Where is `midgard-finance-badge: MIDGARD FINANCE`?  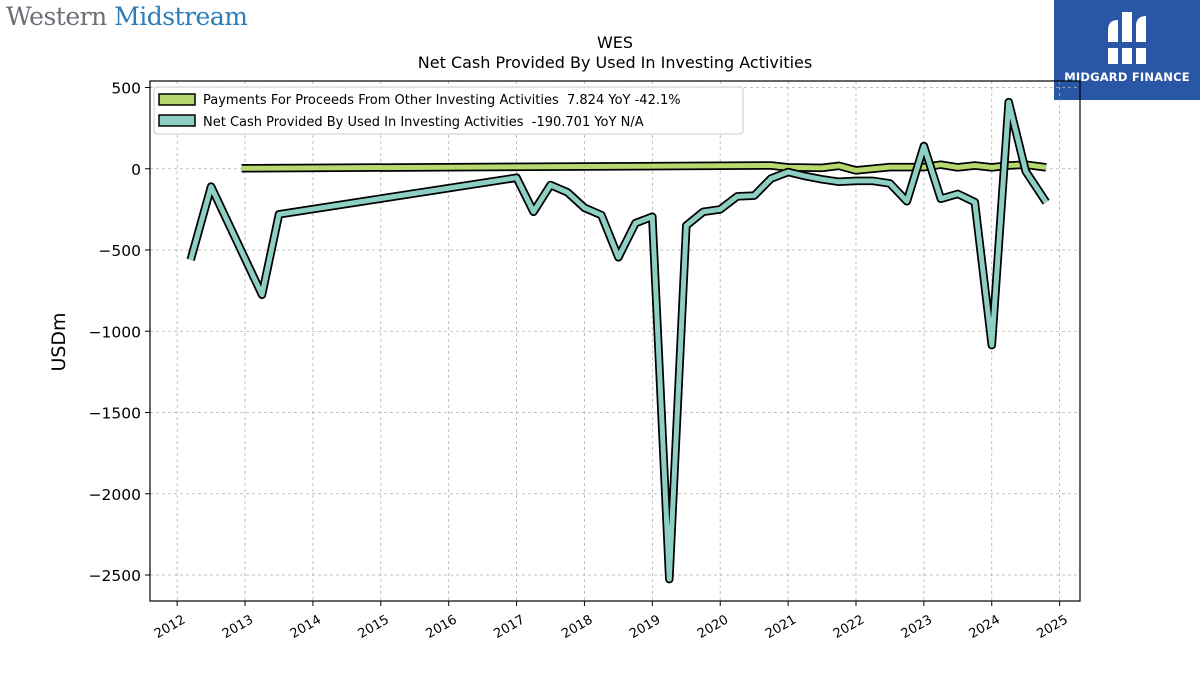
midgard-finance-badge: MIDGARD FINANCE is located at coordinates (1127, 50).